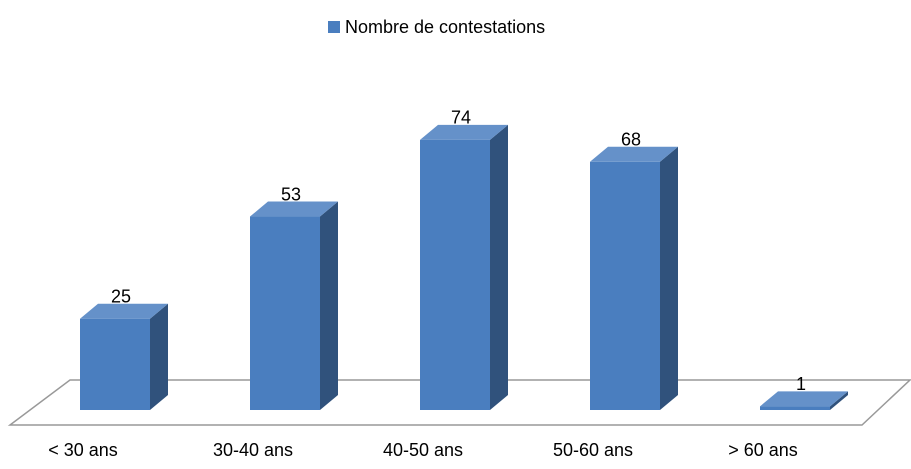  I want to click on x-tick-label: > 60 ans, so click(763, 450).